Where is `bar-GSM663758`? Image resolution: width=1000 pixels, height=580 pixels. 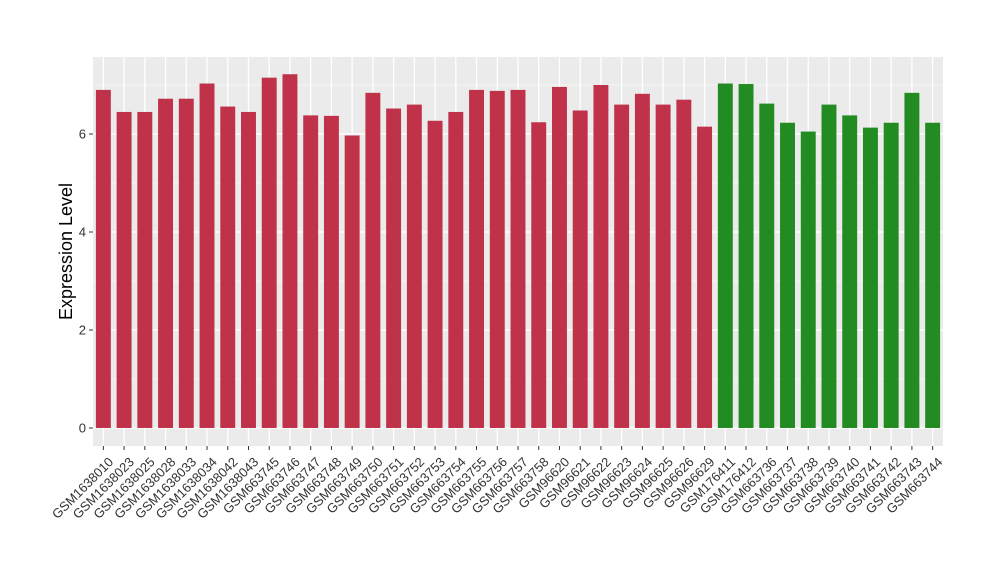
bar-GSM663758 is located at coordinates (539, 275).